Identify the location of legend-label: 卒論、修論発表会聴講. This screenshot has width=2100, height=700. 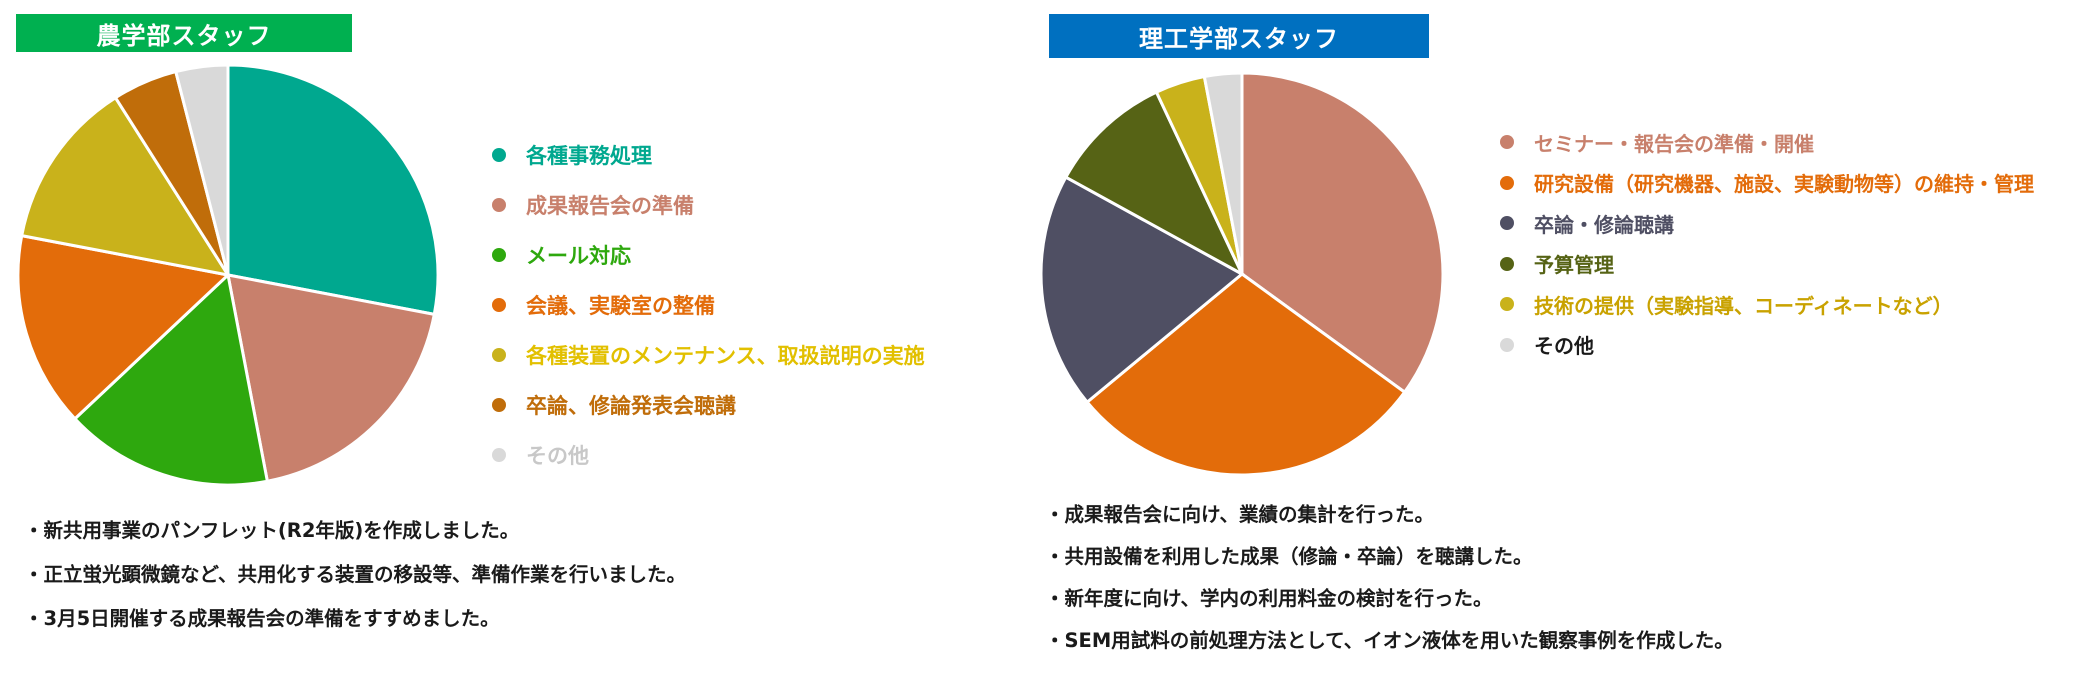
(631, 406).